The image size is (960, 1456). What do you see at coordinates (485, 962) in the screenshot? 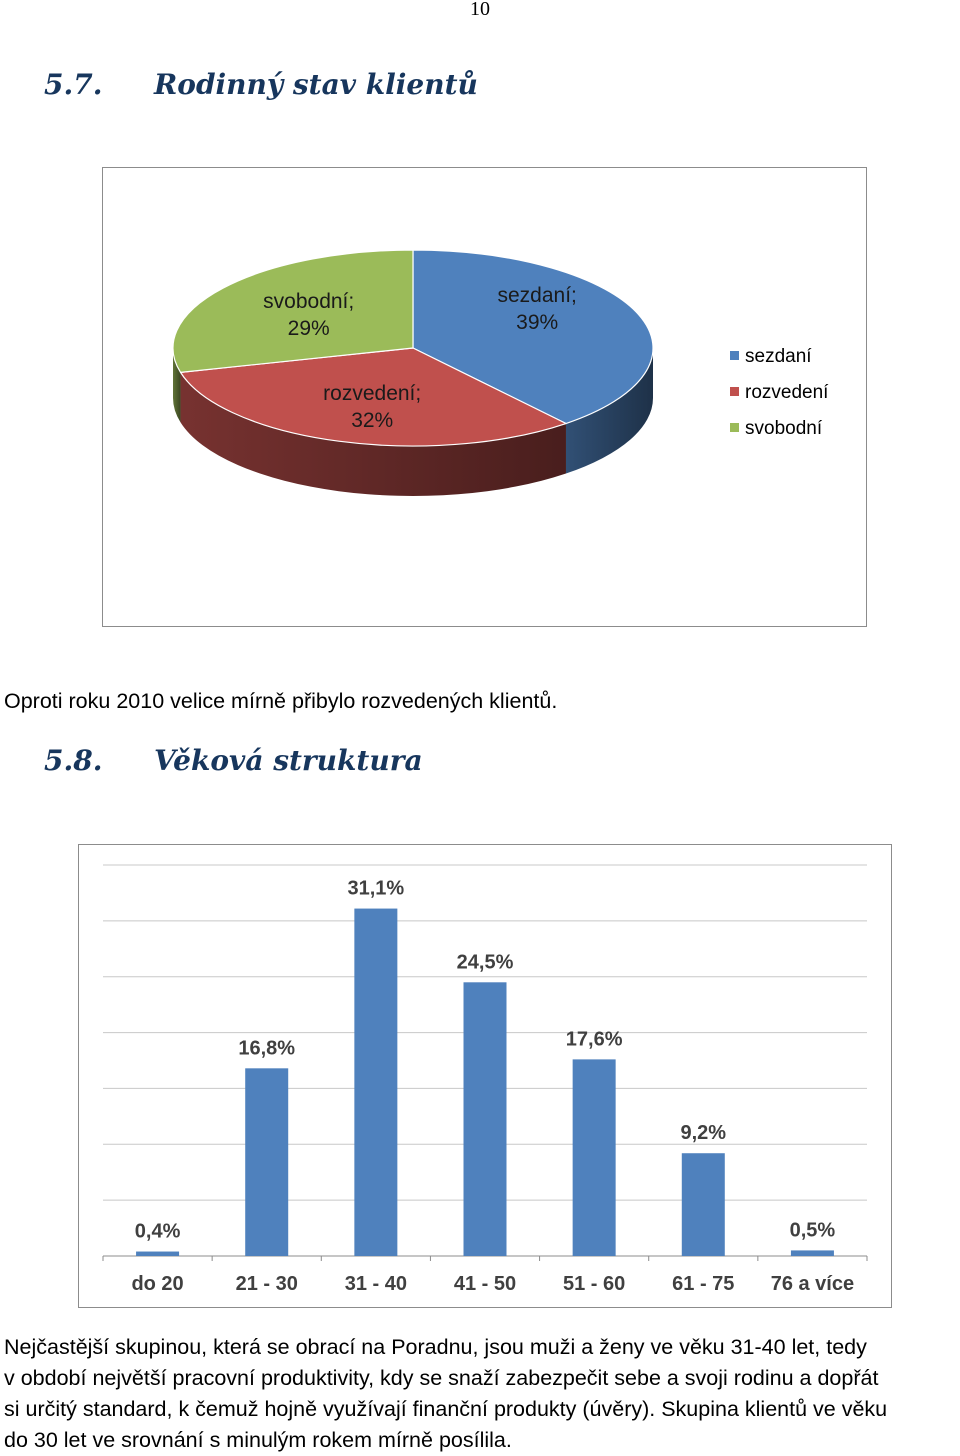
I see `bar-data-label: 24,5%` at bounding box center [485, 962].